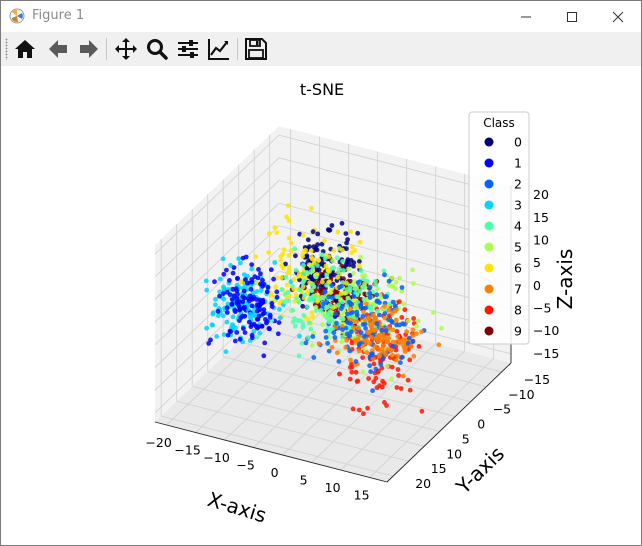  I want to click on legend-label-class-2: 2, so click(518, 184).